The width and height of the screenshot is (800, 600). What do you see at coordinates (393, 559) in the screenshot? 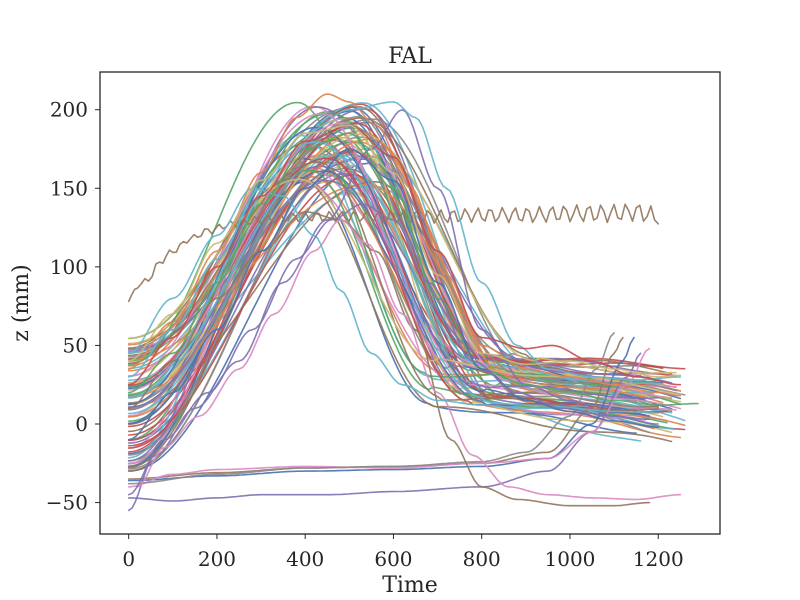
I see `x-tick-label: 600` at bounding box center [393, 559].